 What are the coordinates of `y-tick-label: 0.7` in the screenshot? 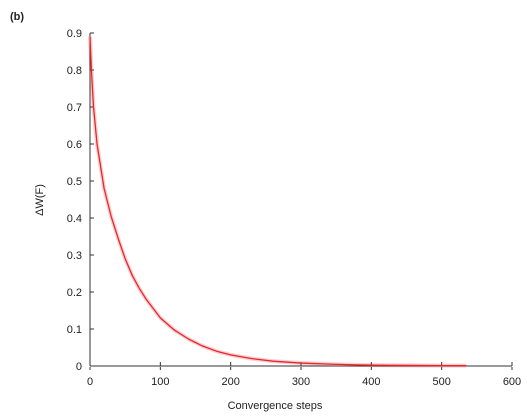 It's located at (74, 108).